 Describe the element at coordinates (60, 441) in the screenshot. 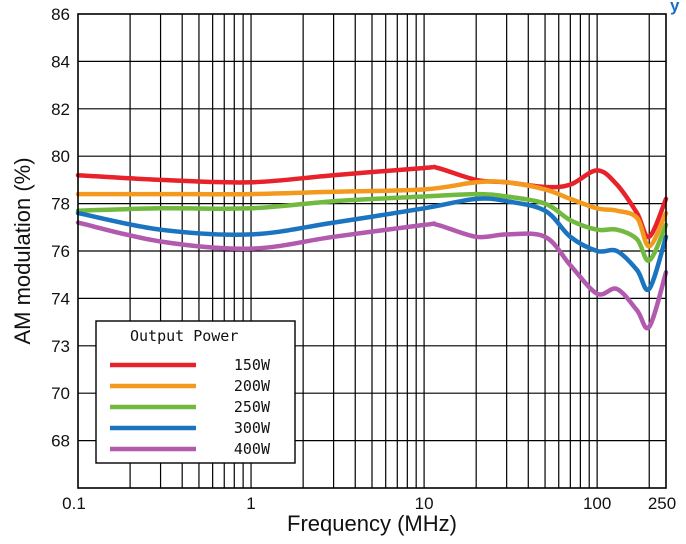

I see `y-tick-label: 68` at that location.